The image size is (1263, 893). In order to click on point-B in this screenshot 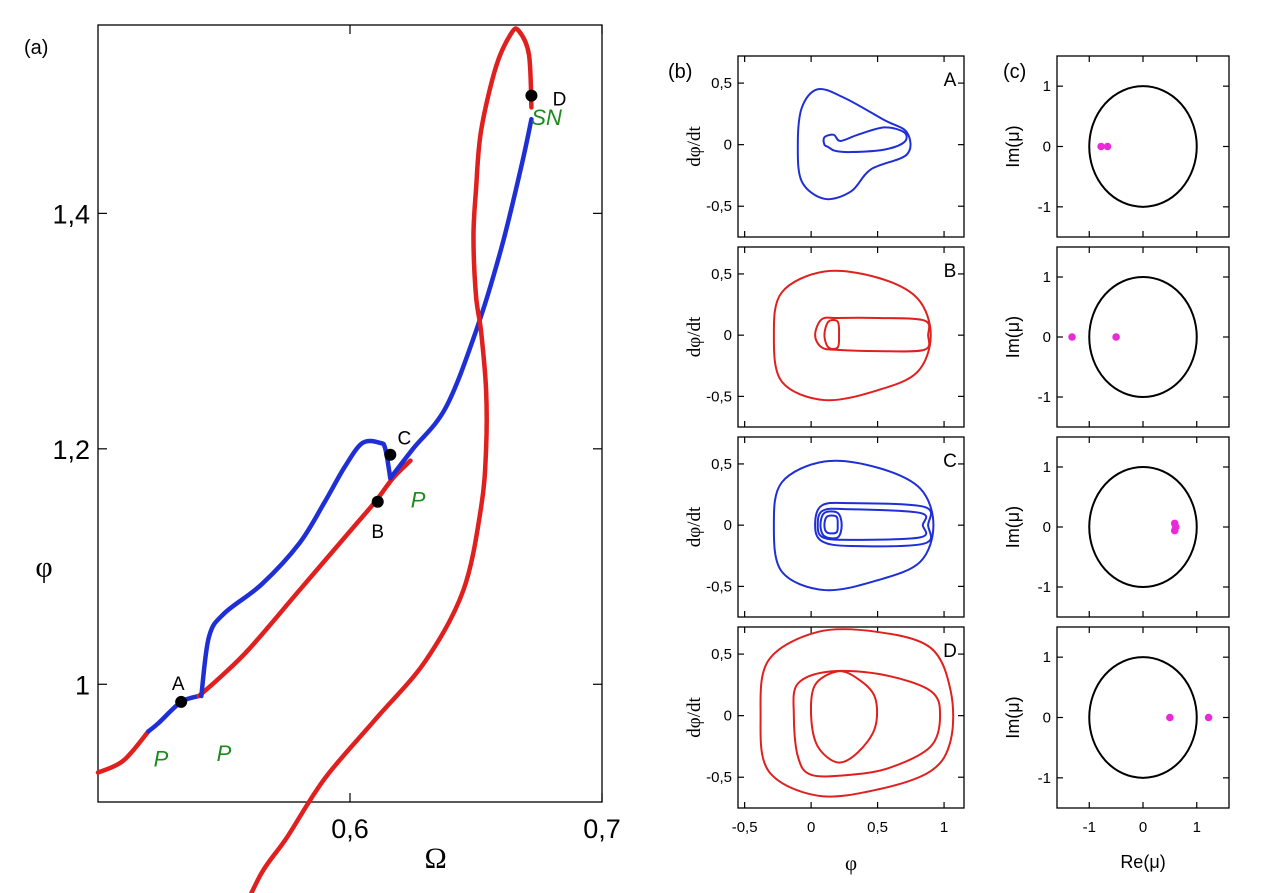, I will do `click(377, 501)`.